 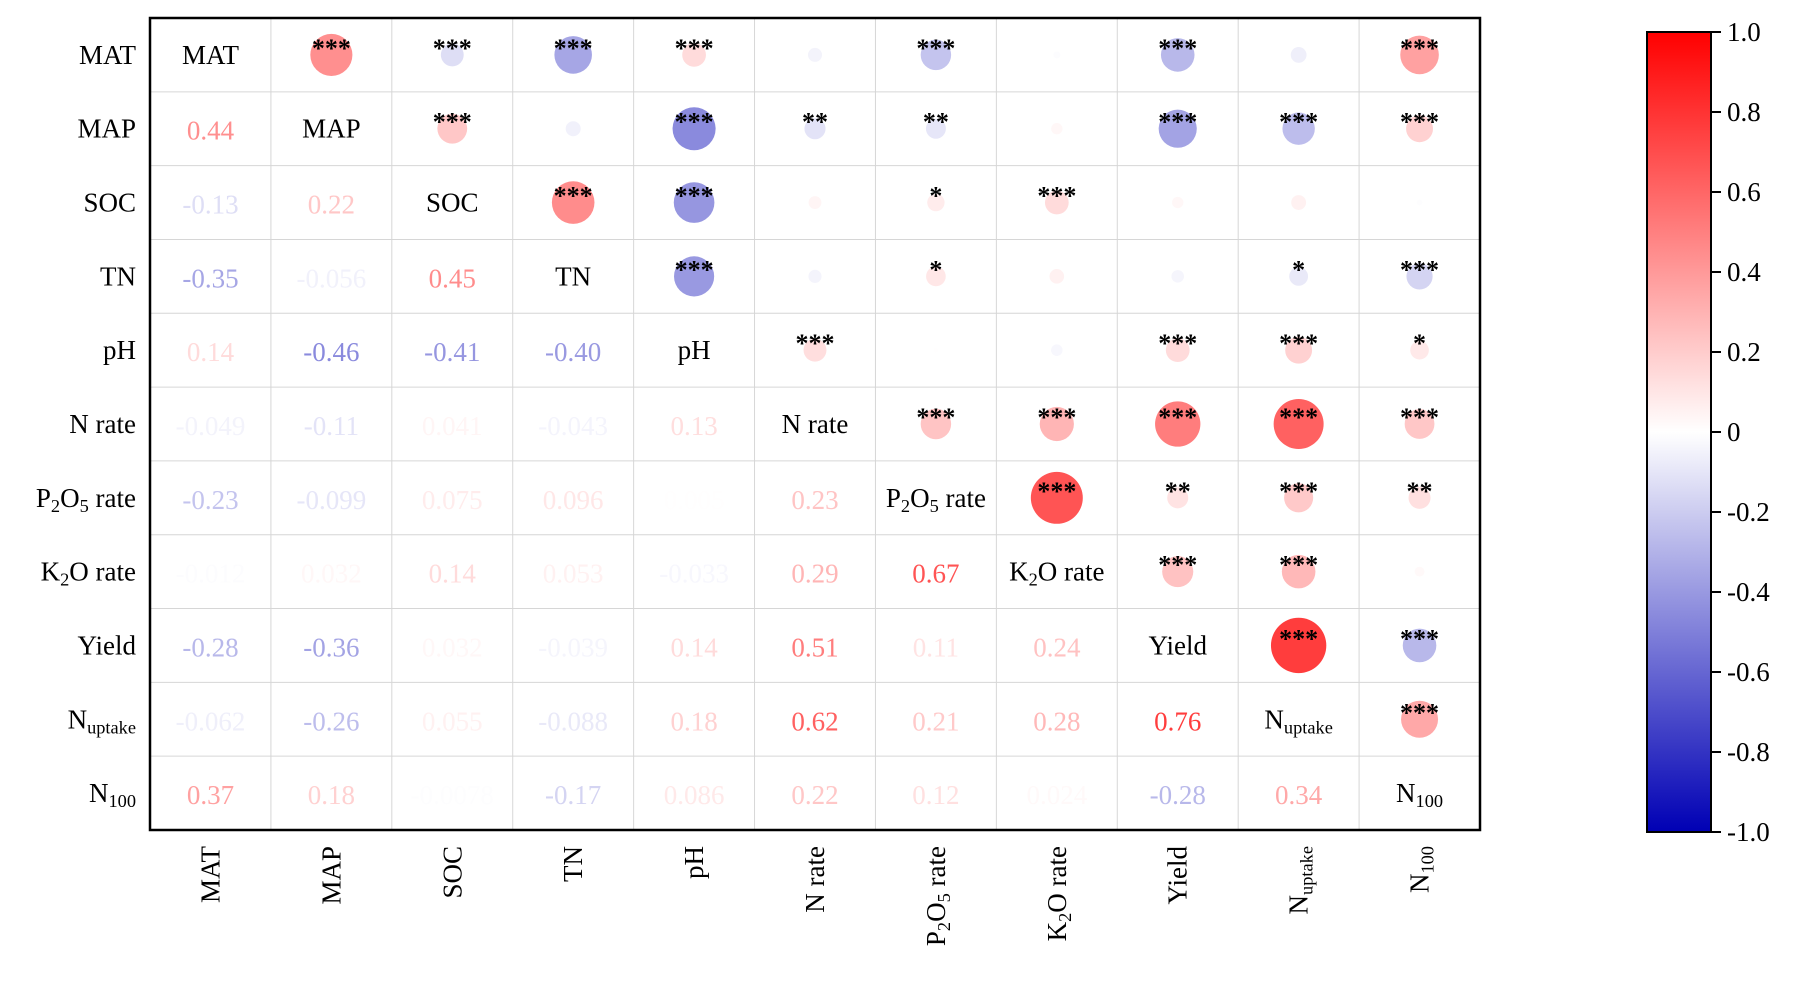 What do you see at coordinates (1748, 592) in the screenshot?
I see `colorbar-tick-label: -0.4` at bounding box center [1748, 592].